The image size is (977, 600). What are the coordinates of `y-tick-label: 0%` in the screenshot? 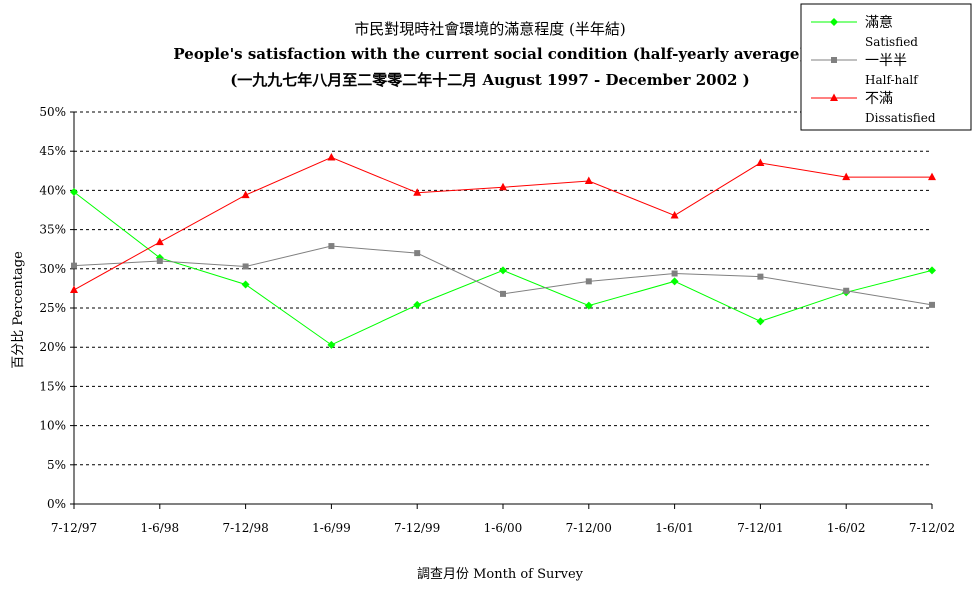 It's located at (56, 504).